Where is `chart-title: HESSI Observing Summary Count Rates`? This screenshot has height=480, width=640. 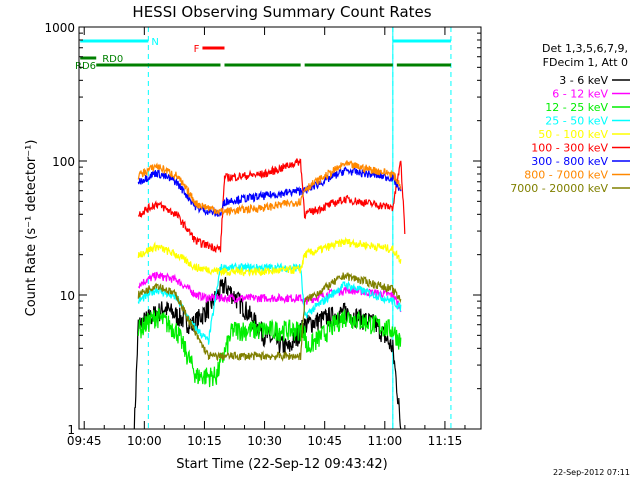
chart-title: HESSI Observing Summary Count Rates is located at coordinates (281, 12).